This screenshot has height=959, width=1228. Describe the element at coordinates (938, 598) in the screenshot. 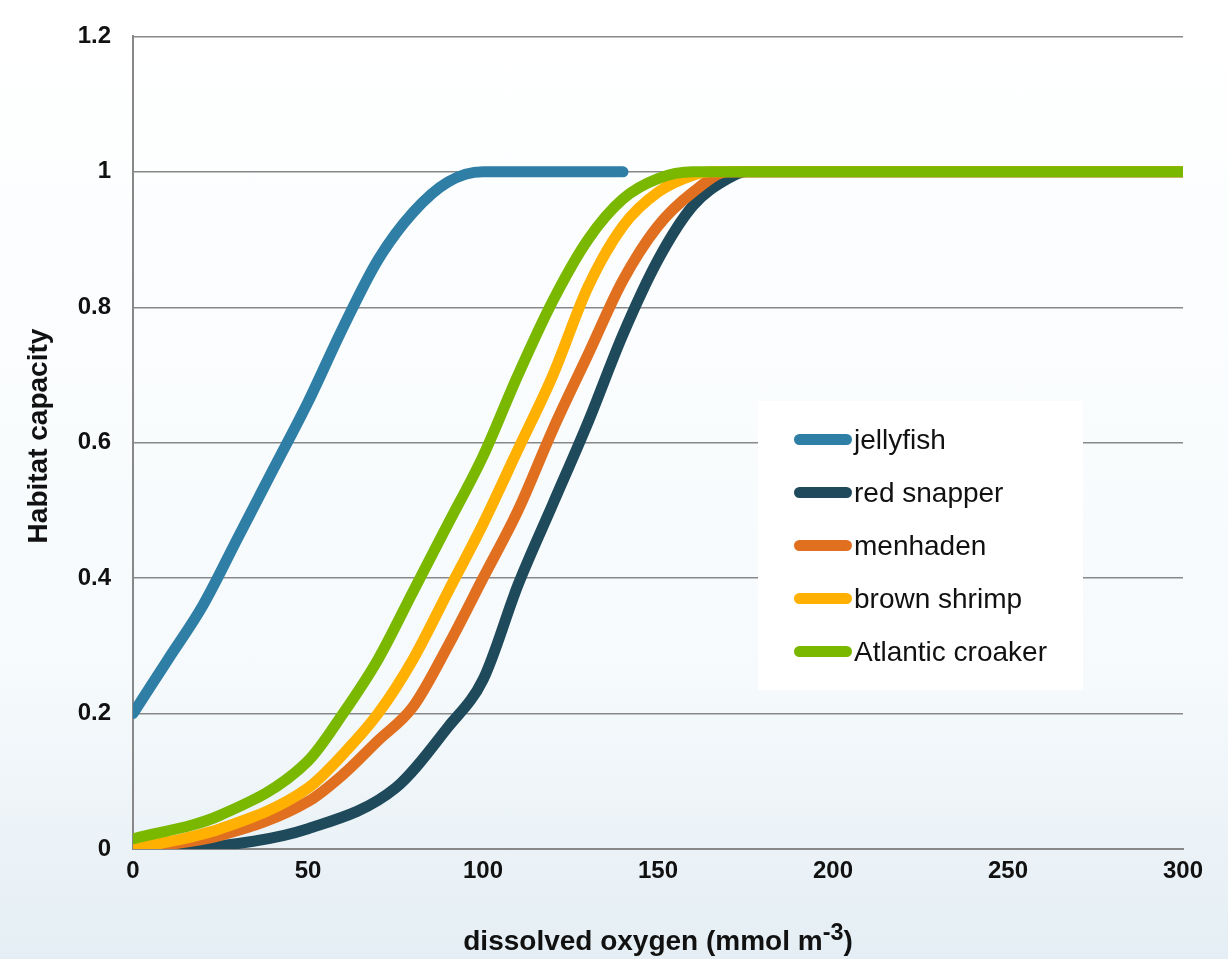

I see `legend-label: brown shrimp` at that location.